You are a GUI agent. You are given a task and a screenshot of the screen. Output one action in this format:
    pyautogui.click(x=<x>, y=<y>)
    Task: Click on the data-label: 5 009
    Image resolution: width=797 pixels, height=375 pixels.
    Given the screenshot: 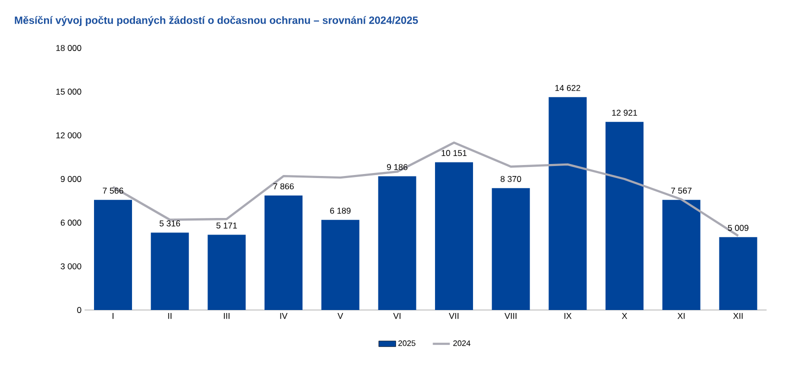 What is the action you would take?
    pyautogui.click(x=738, y=227)
    